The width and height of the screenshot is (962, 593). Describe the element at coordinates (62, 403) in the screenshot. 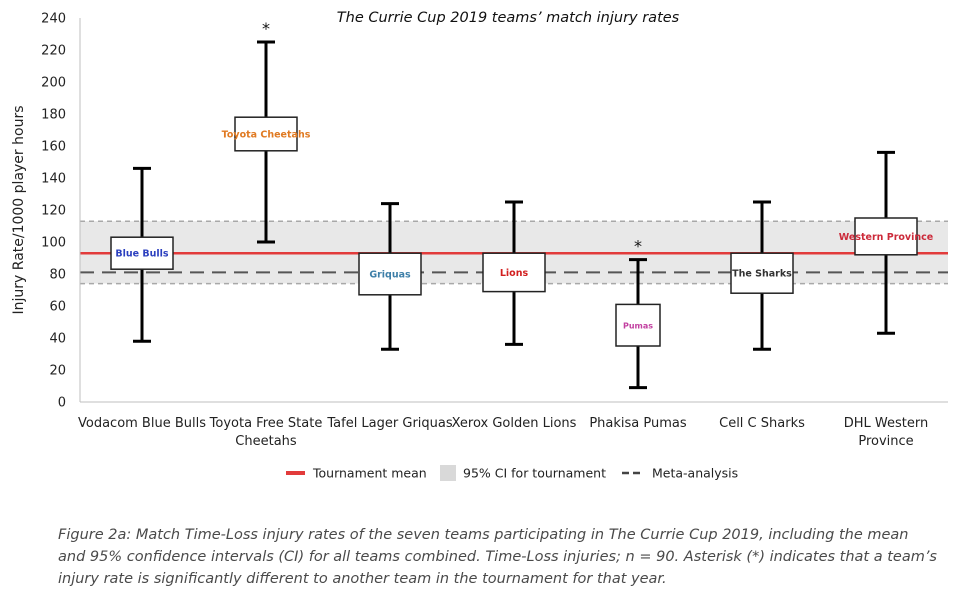

I see `y-tick-label: 0` at that location.